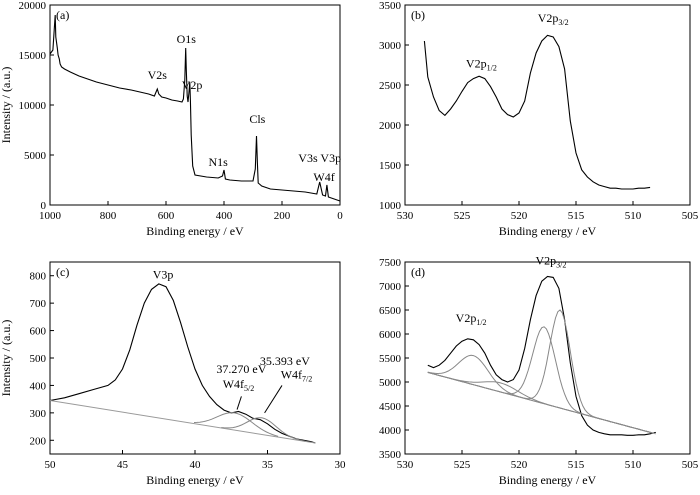 The image size is (700, 495). I want to click on y-tick-label: 200, so click(38, 441).